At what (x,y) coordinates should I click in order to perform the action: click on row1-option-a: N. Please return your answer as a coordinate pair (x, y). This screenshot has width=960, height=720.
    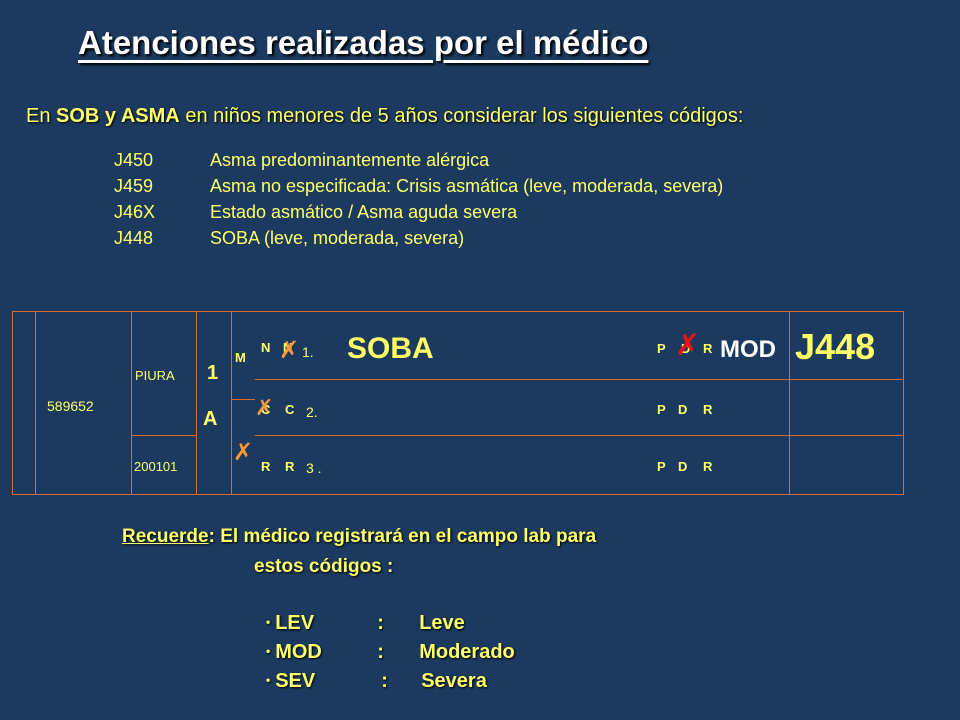
    Looking at the image, I should click on (266, 347).